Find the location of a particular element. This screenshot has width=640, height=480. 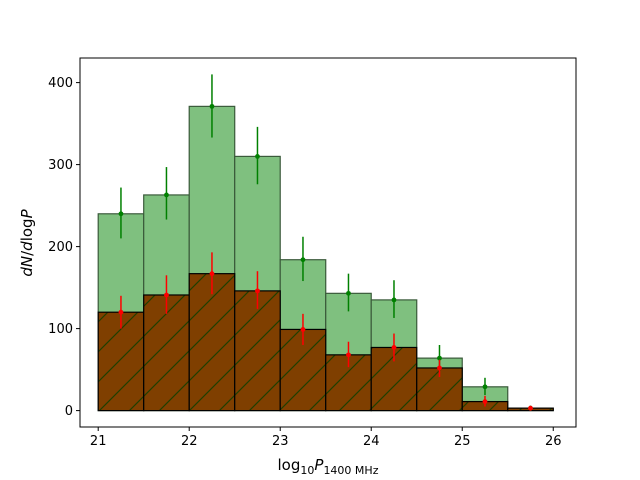

x-tick-label: 24 is located at coordinates (371, 441).